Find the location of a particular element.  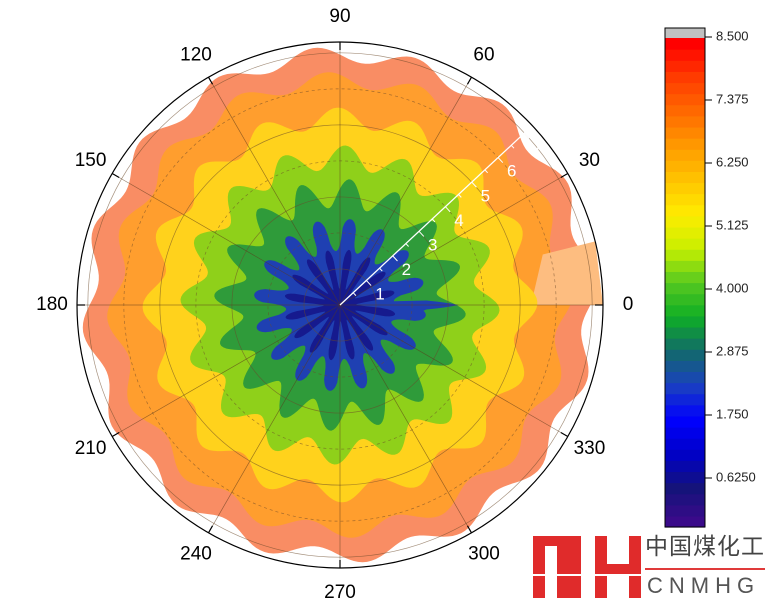

radial-tick-label: 1 is located at coordinates (379, 294).